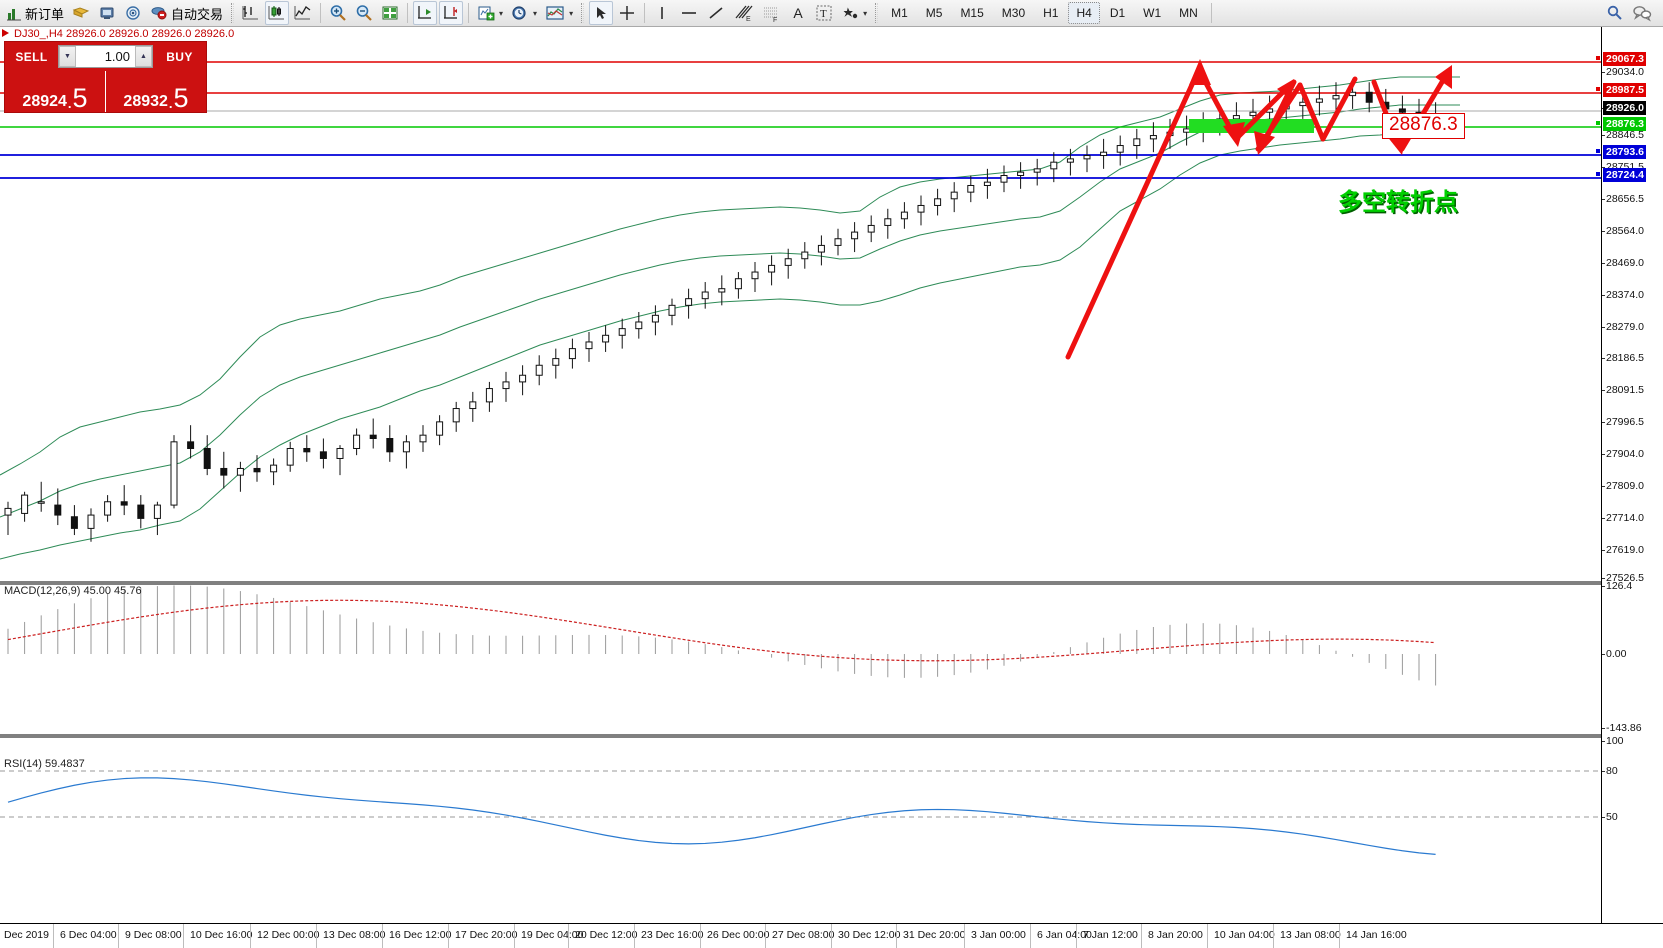  I want to click on indicator-tick: 100, so click(1613, 741).